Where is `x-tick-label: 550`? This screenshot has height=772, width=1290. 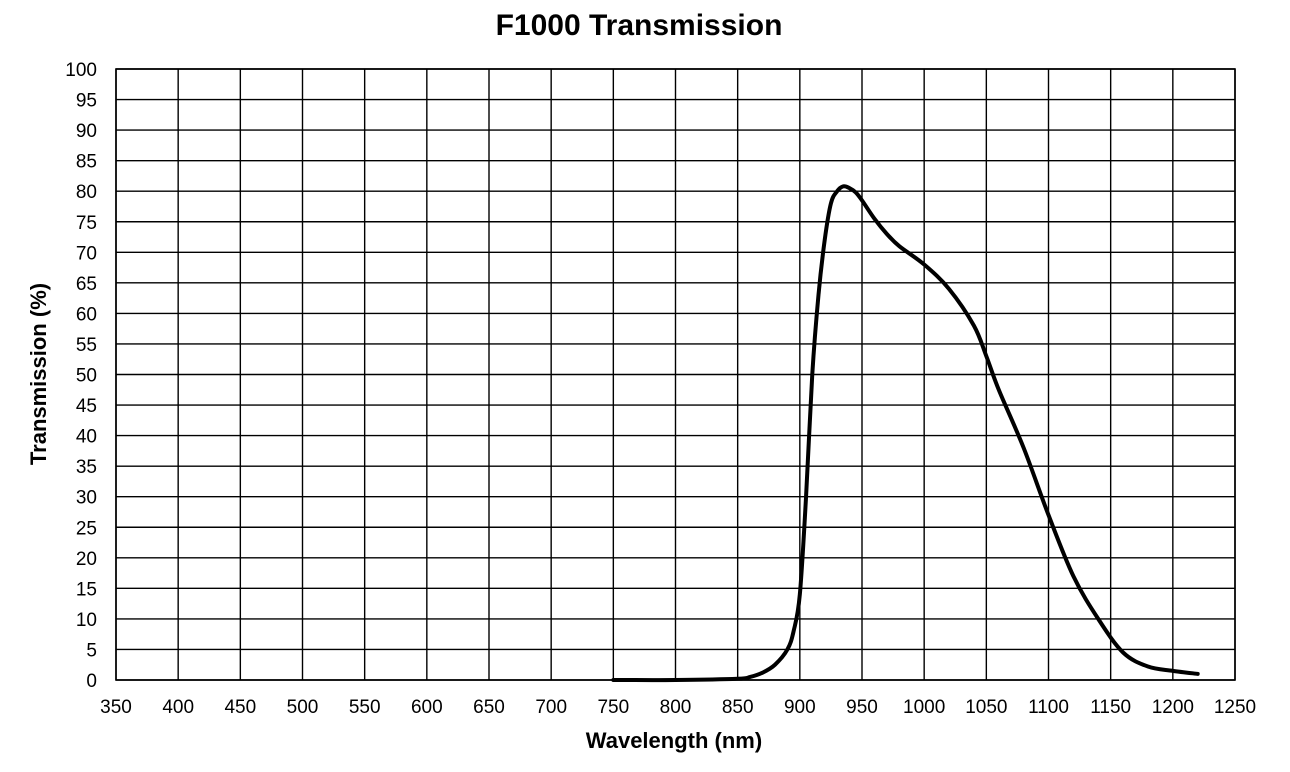
x-tick-label: 550 is located at coordinates (365, 707).